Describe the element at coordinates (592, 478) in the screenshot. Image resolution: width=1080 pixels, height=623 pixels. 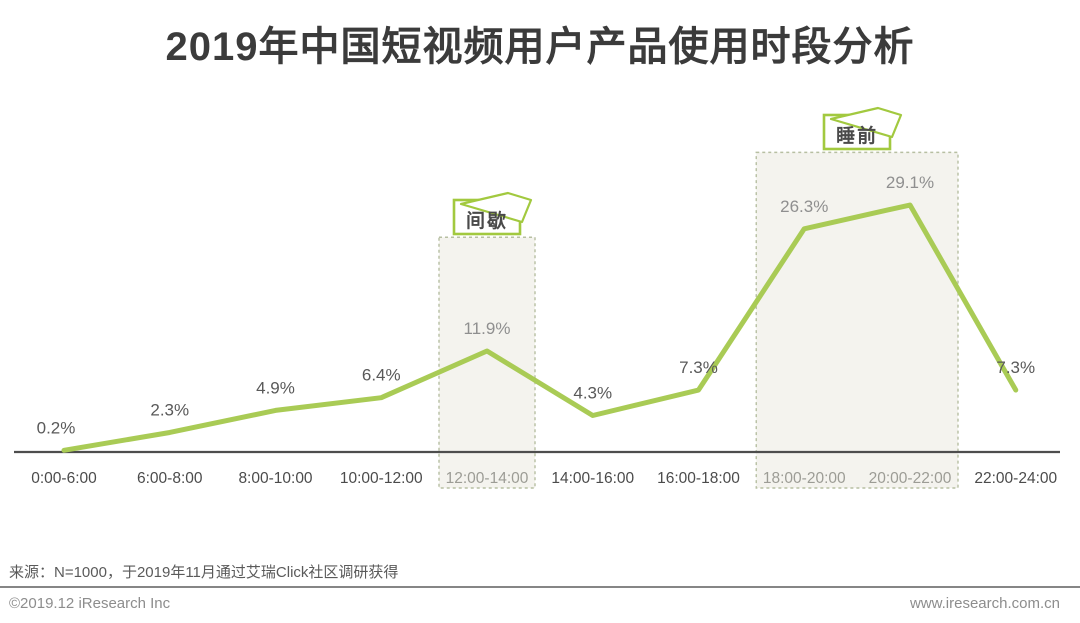
I see `x-tick-label: 14:00-16:00` at that location.